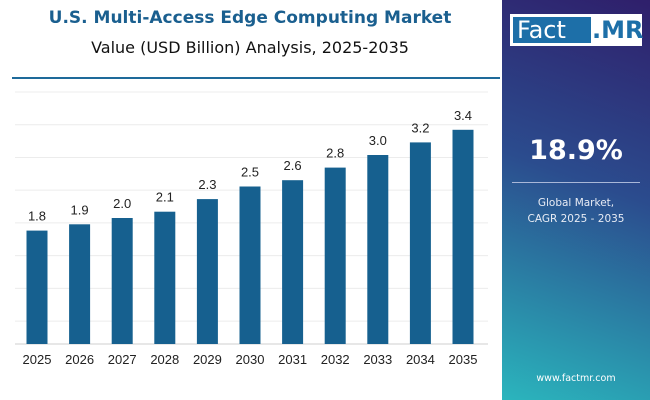 The width and height of the screenshot is (650, 400). I want to click on logo-mr: .MR, so click(618, 30).